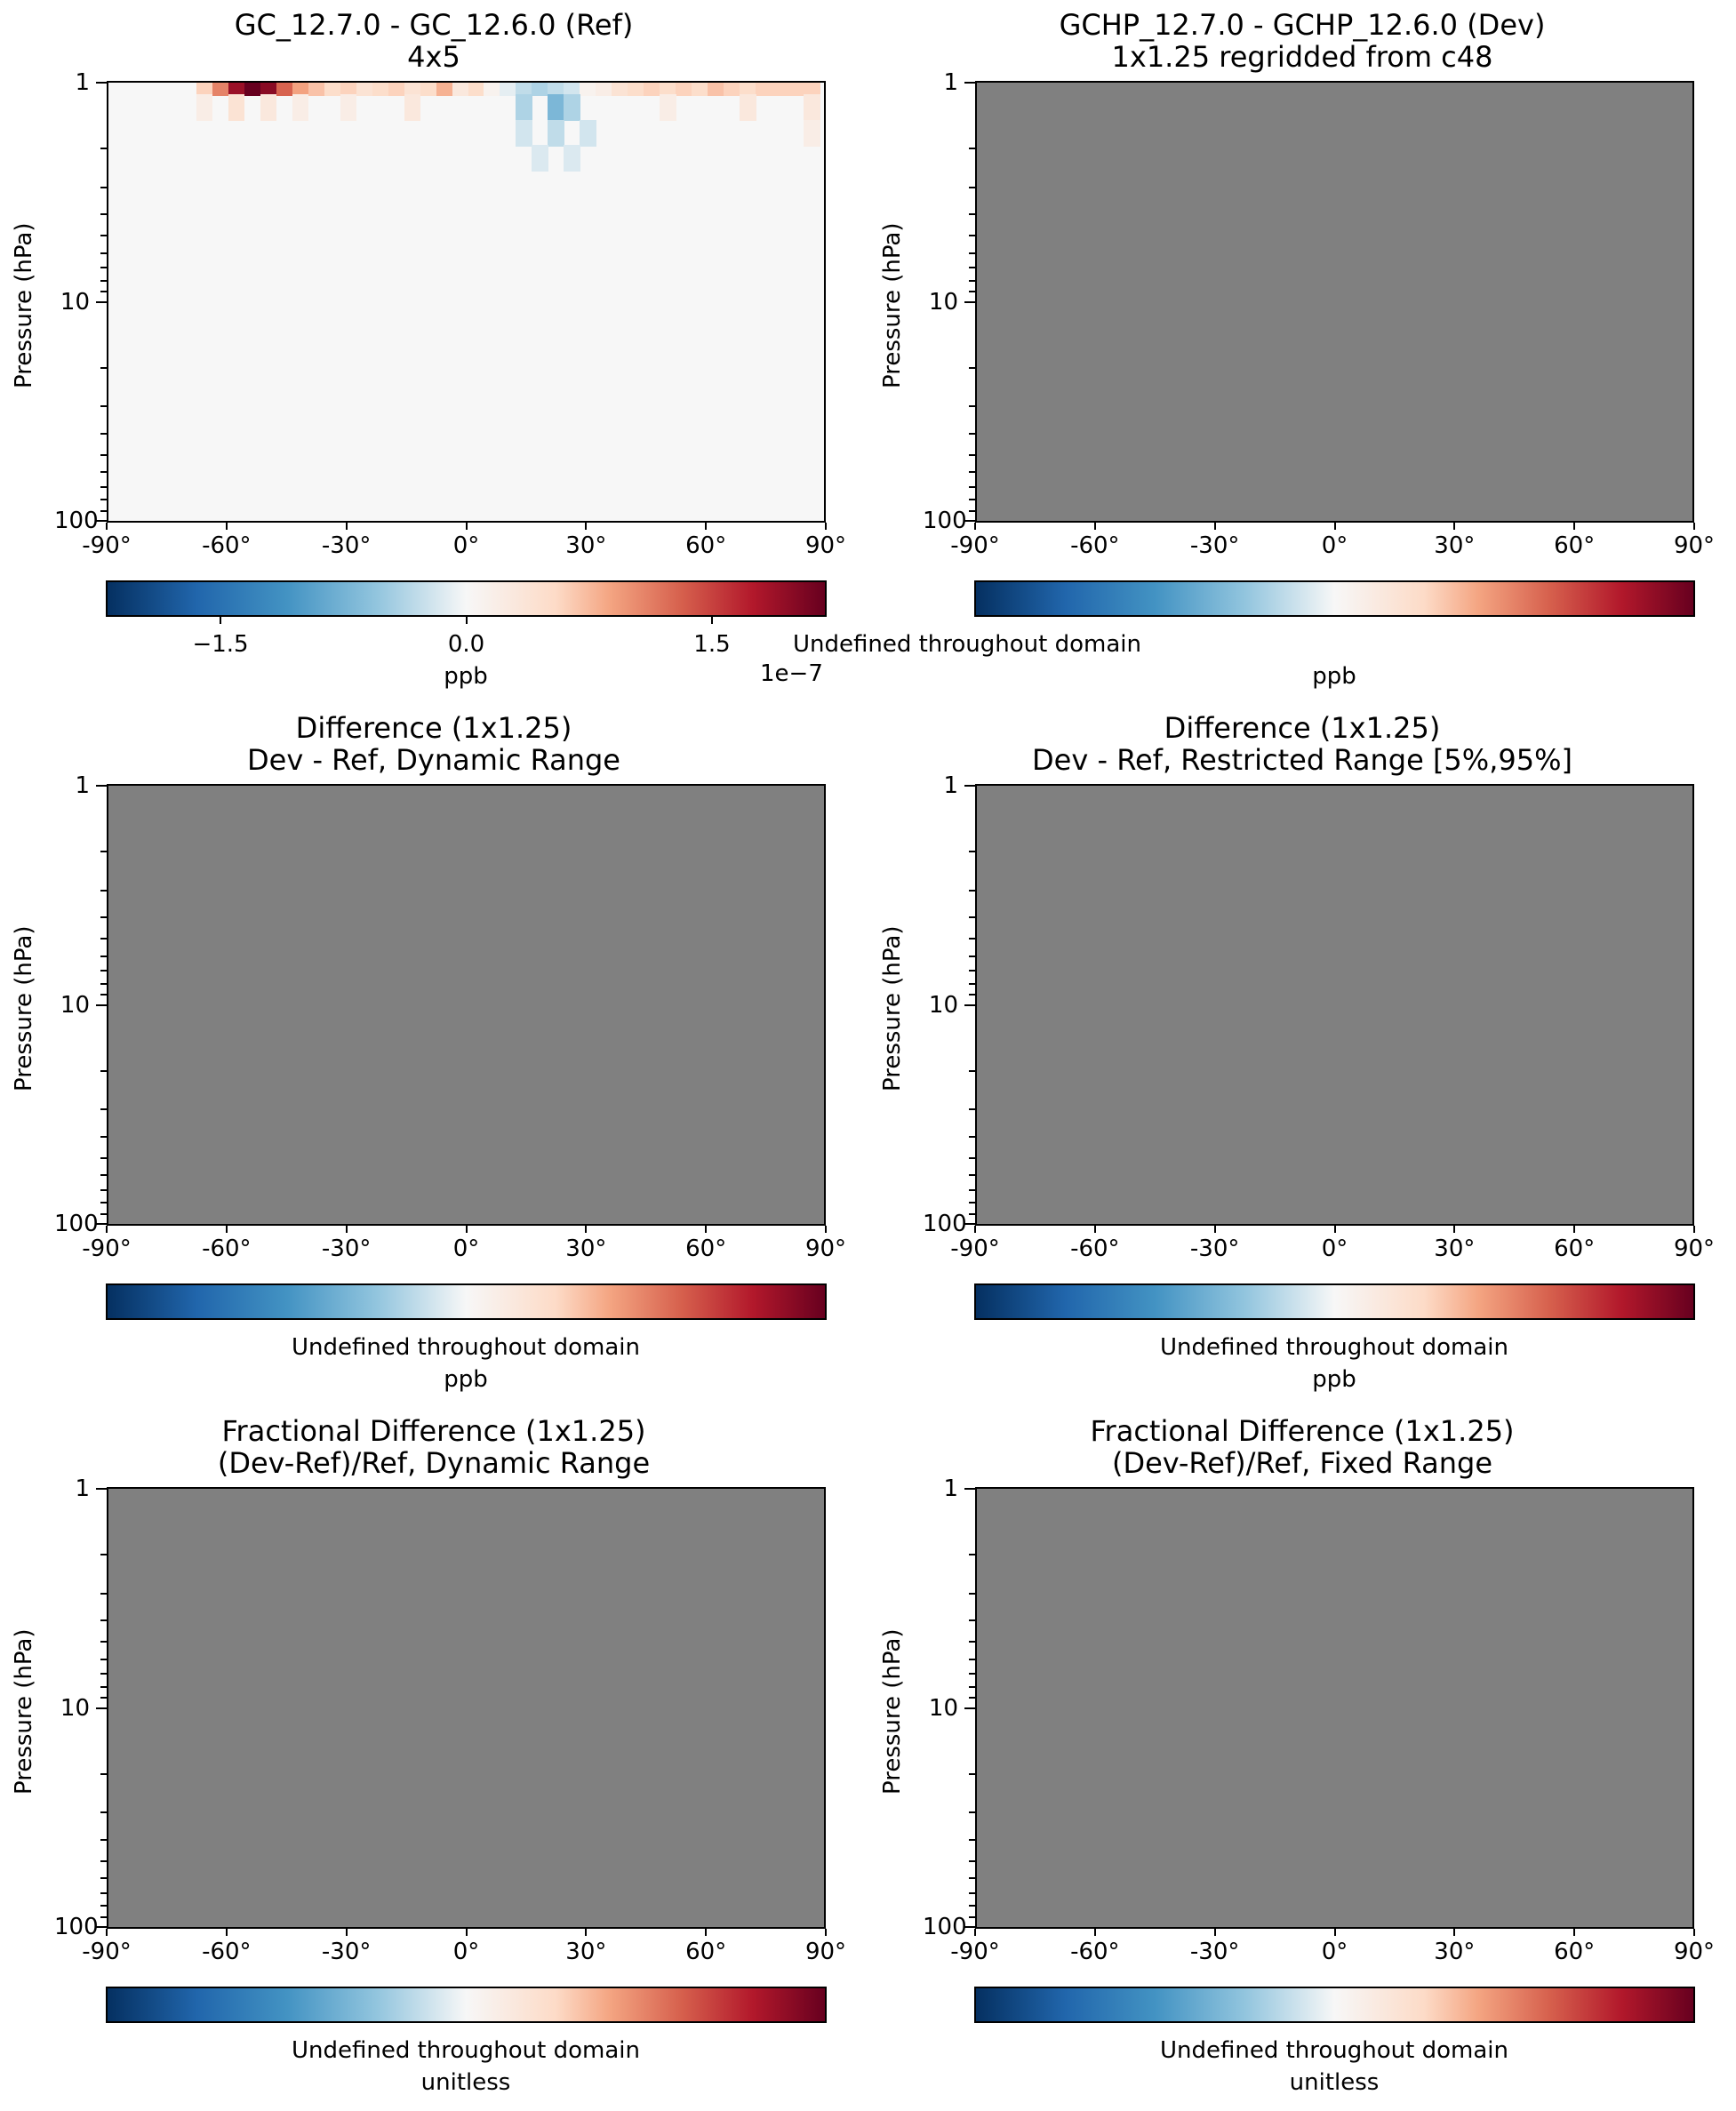 This screenshot has height=2111, width=1736. What do you see at coordinates (1334, 676) in the screenshot?
I see `colorbar-label: ppb` at bounding box center [1334, 676].